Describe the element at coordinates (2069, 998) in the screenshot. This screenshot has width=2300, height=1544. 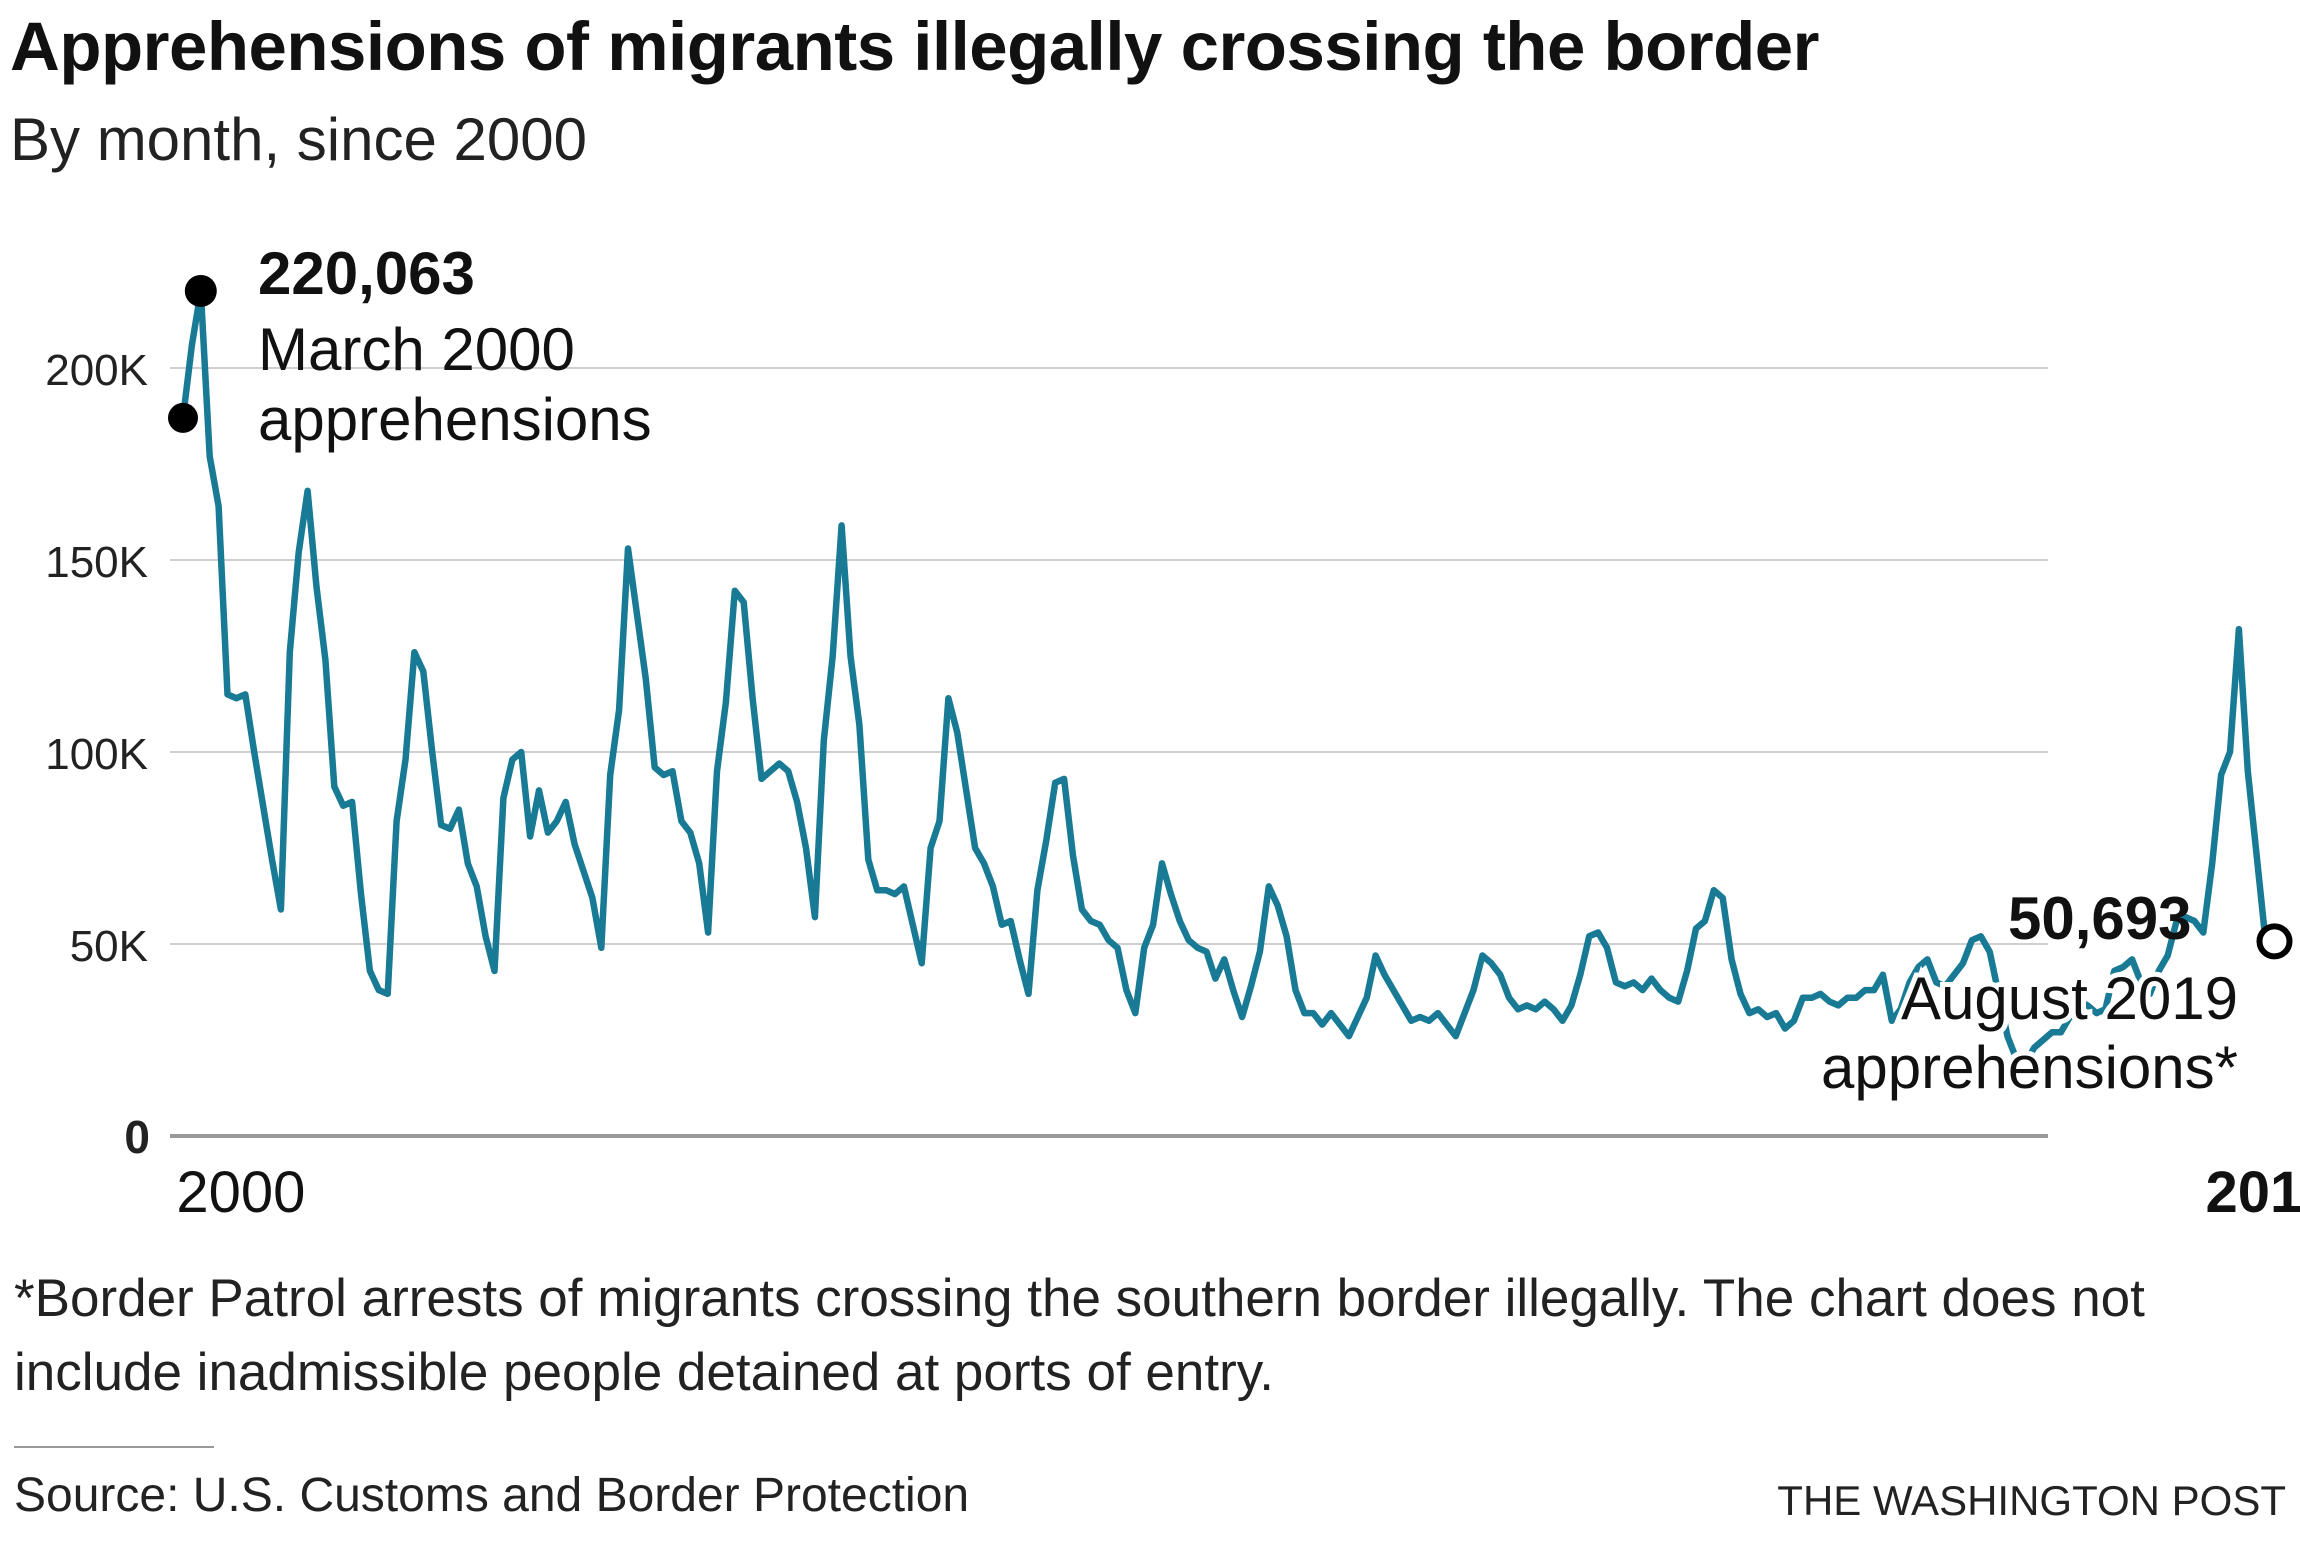
I see `latest-annotation-line1: August 2019` at that location.